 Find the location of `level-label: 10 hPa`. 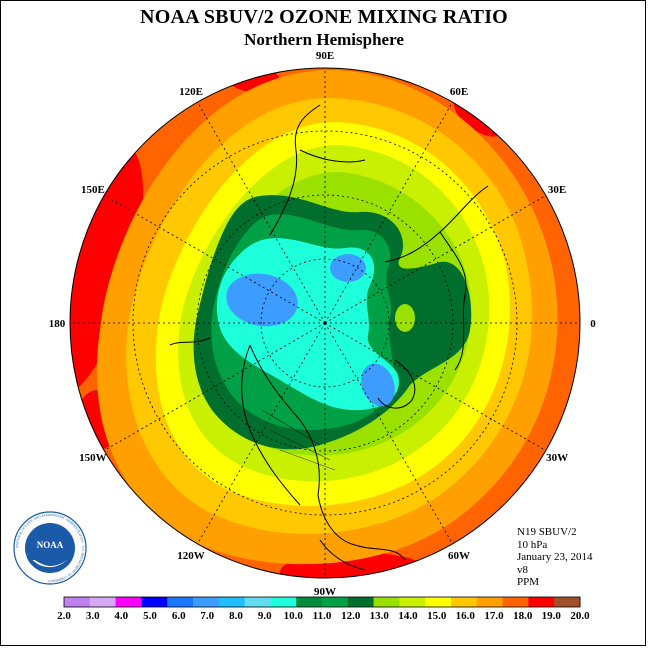

level-label: 10 hPa is located at coordinates (532, 544).